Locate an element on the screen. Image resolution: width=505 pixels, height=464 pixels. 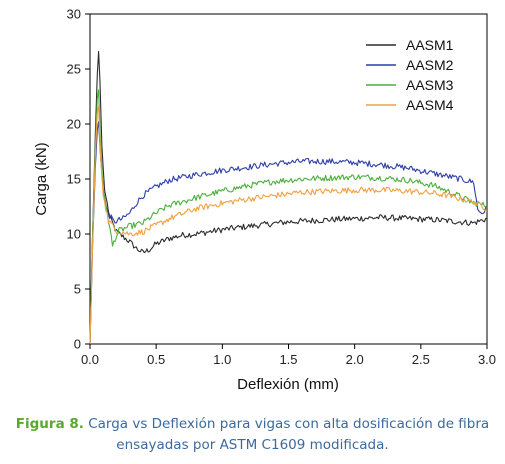
legend-label: AASM4 is located at coordinates (430, 105).